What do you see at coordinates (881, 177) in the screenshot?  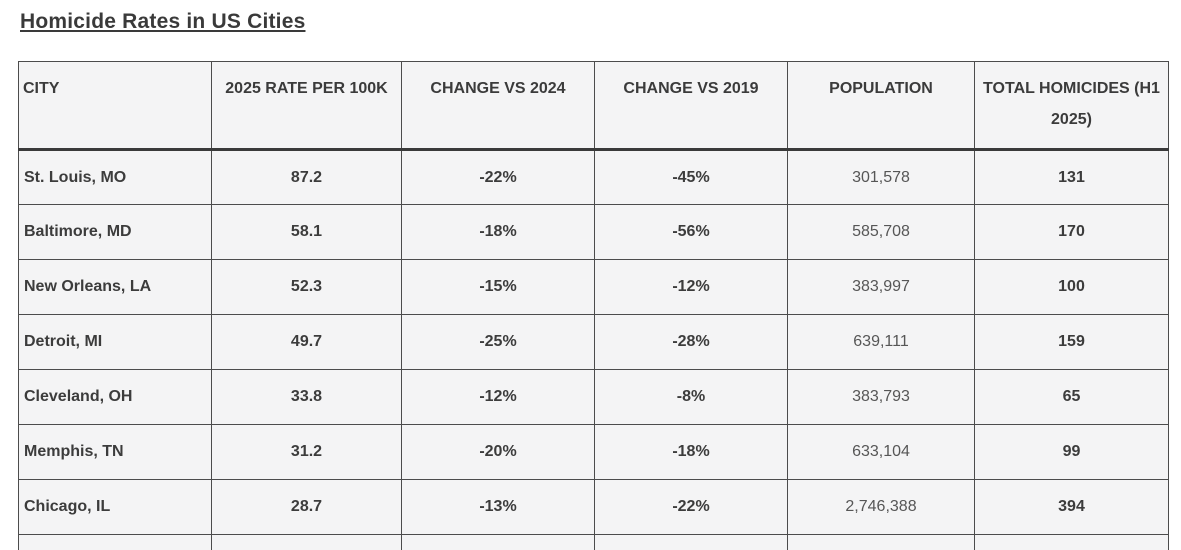 I see `cell-population: 301,578` at bounding box center [881, 177].